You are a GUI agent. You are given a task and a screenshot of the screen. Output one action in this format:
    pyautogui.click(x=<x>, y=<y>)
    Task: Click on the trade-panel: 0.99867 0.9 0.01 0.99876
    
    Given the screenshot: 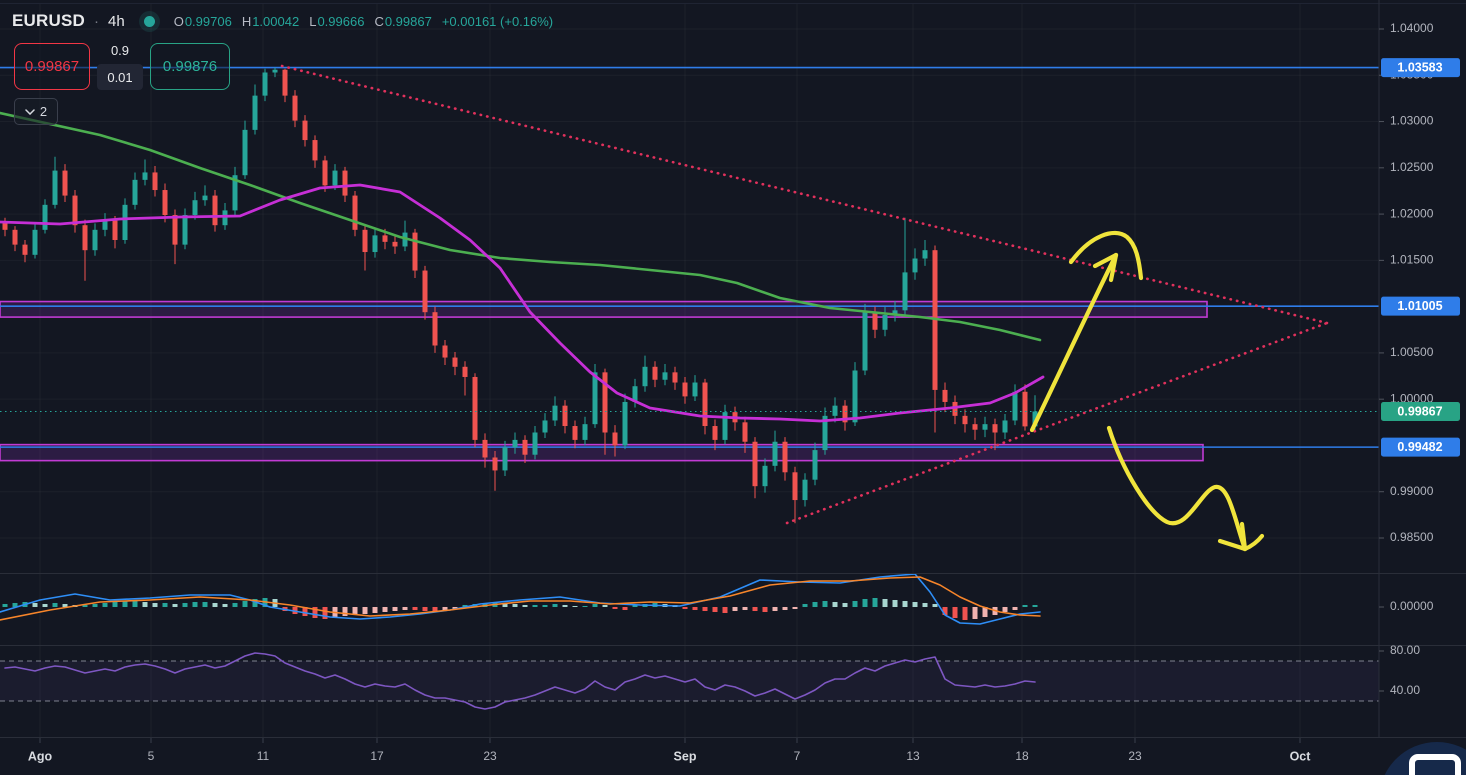 What is the action you would take?
    pyautogui.click(x=122, y=66)
    